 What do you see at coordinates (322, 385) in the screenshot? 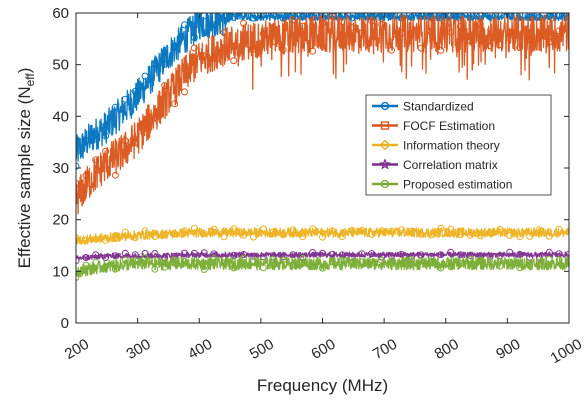
I see `x-axis-label: Frequency (MHz)` at bounding box center [322, 385].